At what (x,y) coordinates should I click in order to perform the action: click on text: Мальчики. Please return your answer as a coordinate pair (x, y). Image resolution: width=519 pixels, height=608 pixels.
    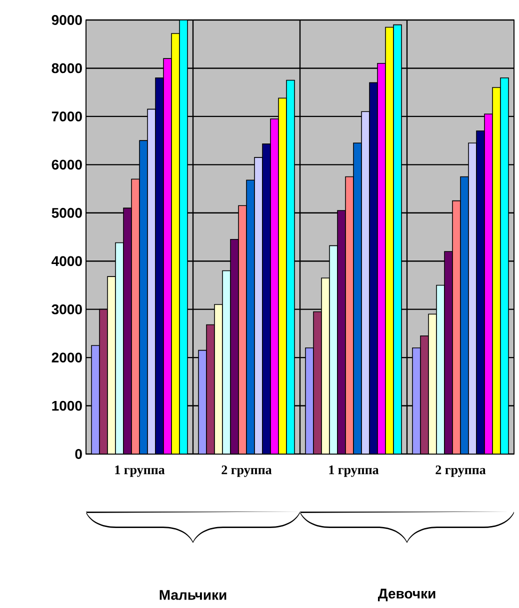
    Looking at the image, I should click on (193, 595).